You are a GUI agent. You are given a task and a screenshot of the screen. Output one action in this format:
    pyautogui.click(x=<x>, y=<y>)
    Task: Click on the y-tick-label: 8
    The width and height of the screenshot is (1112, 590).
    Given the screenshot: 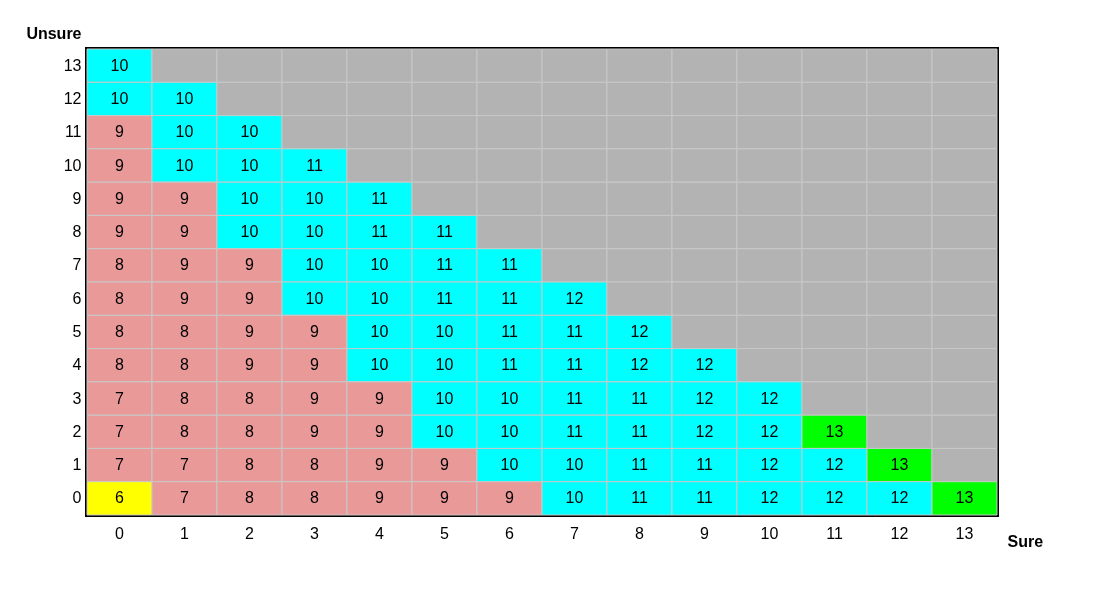 What is the action you would take?
    pyautogui.click(x=77, y=232)
    